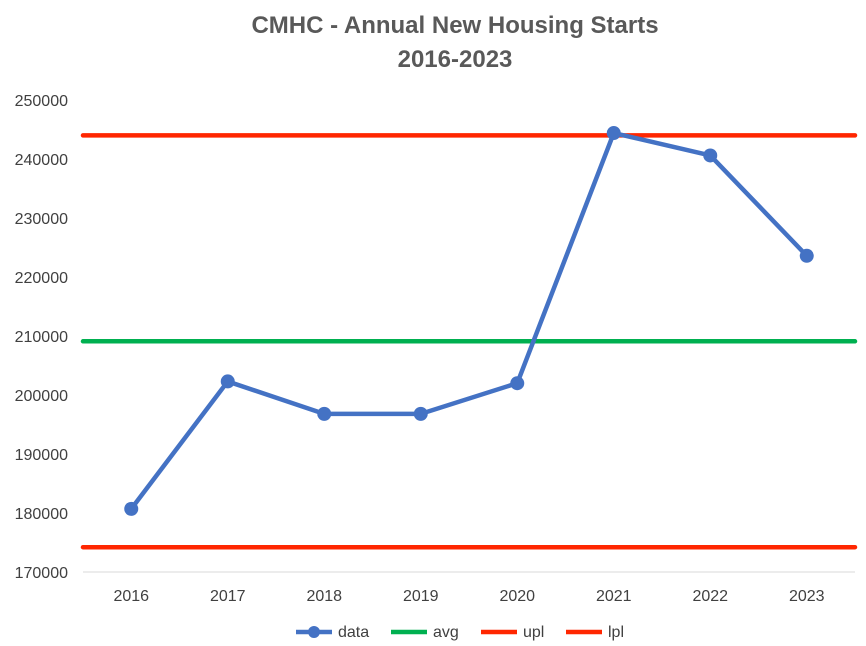 Image resolution: width=866 pixels, height=646 pixels. Describe the element at coordinates (41, 278) in the screenshot. I see `y-tick-label: 220000` at that location.